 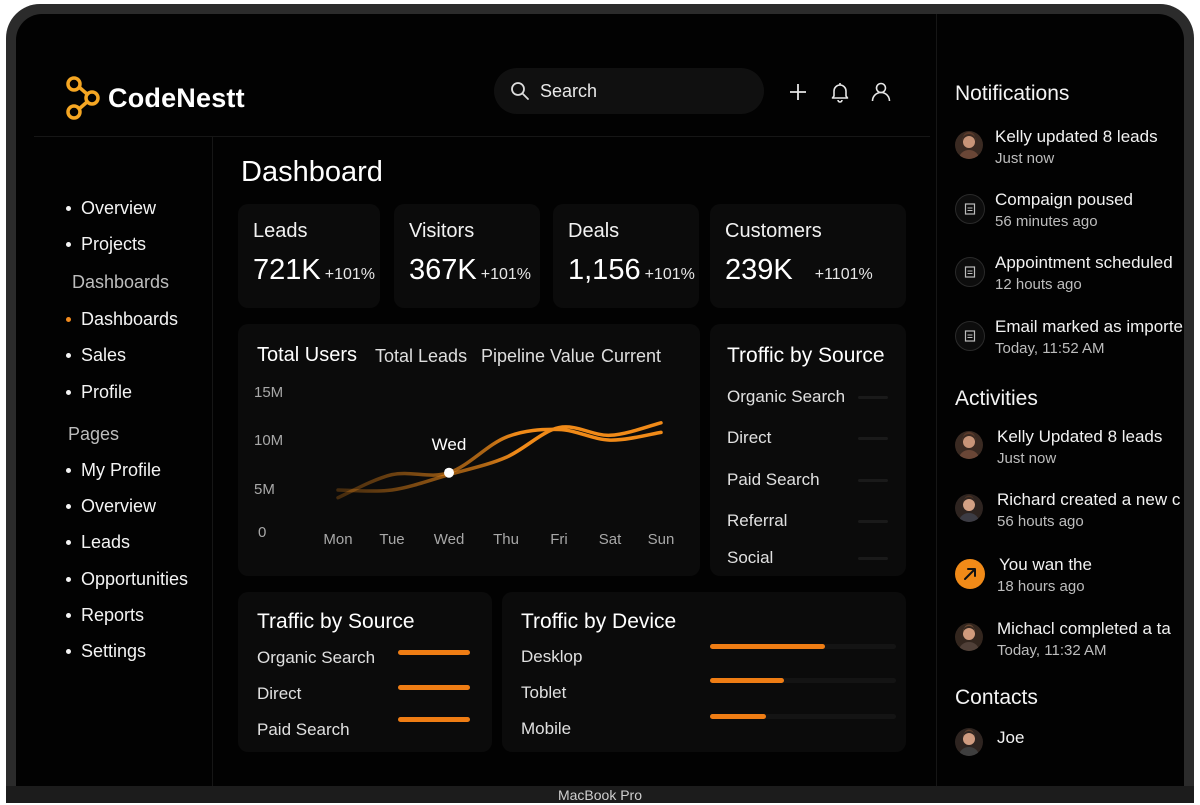 I want to click on stat-label: Customers, so click(x=773, y=231).